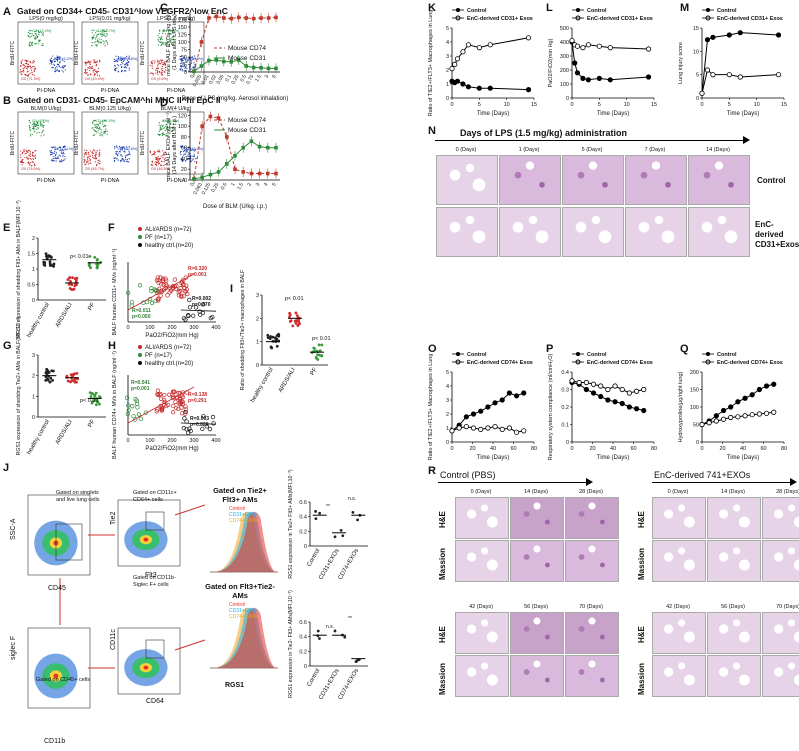  I want to click on xtick-label-D: 3, so click(258, 185).